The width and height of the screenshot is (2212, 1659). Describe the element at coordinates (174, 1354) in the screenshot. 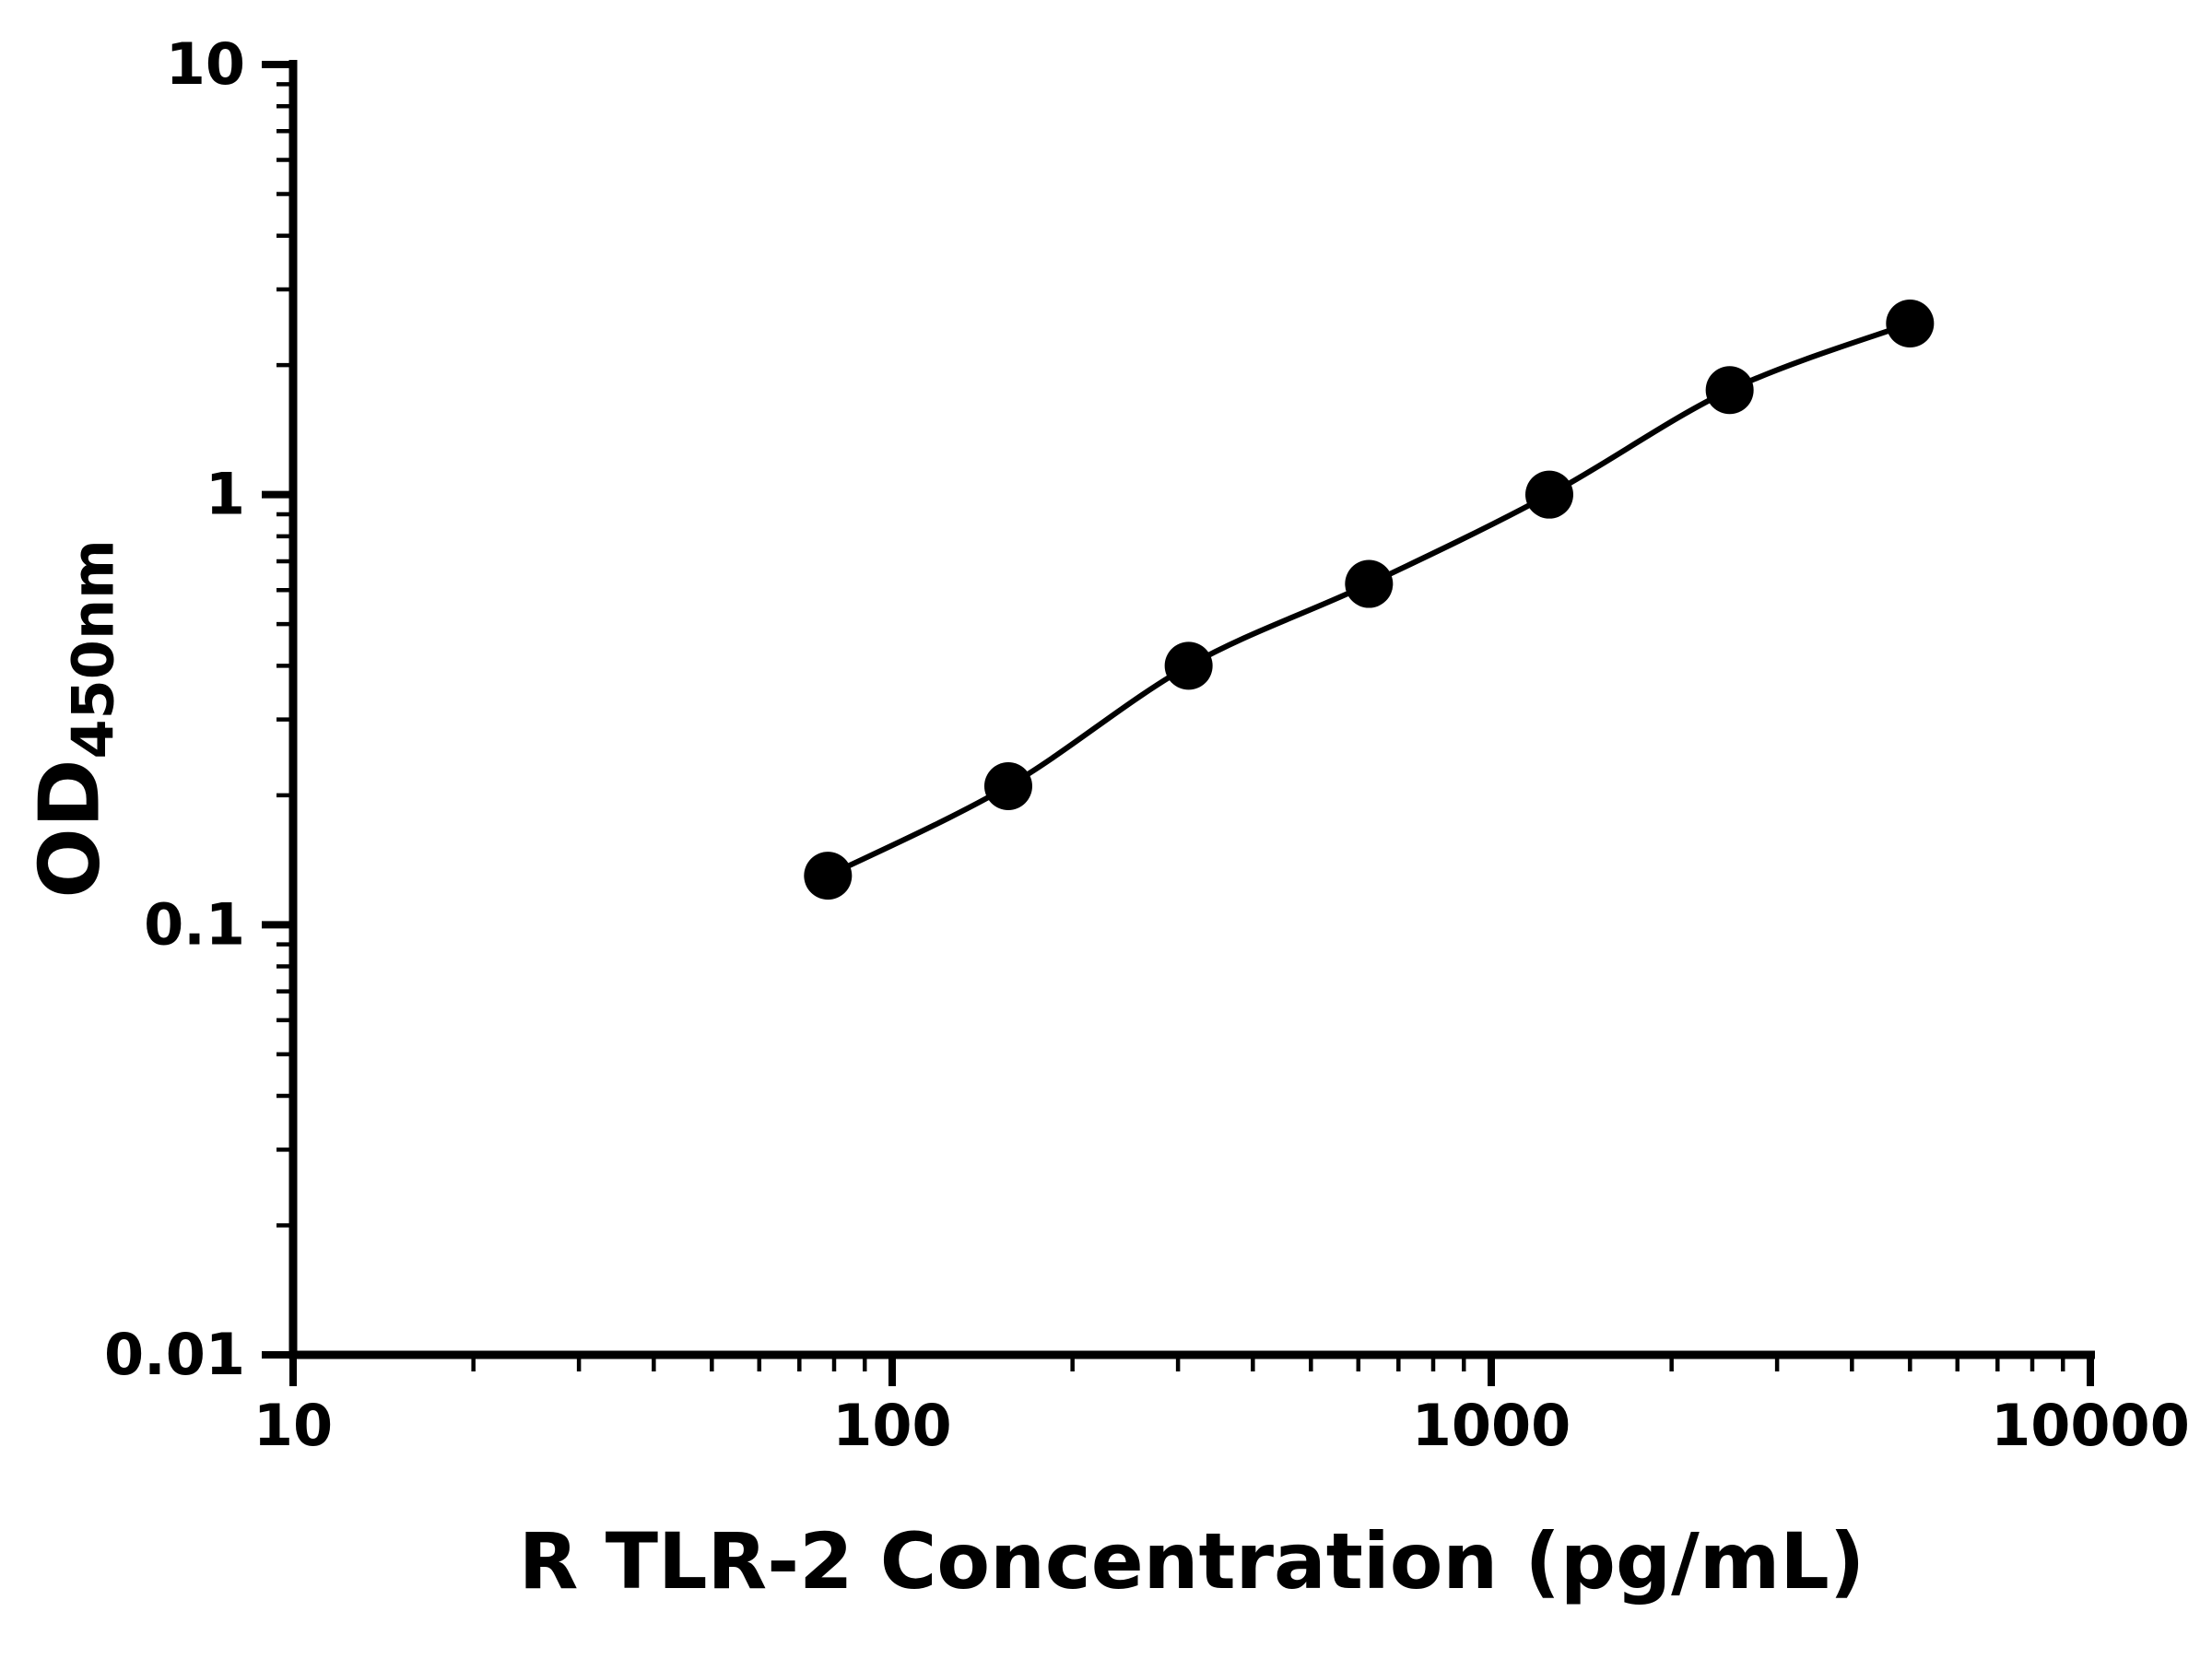

I see `y-axis-tick-label: 0.01` at that location.